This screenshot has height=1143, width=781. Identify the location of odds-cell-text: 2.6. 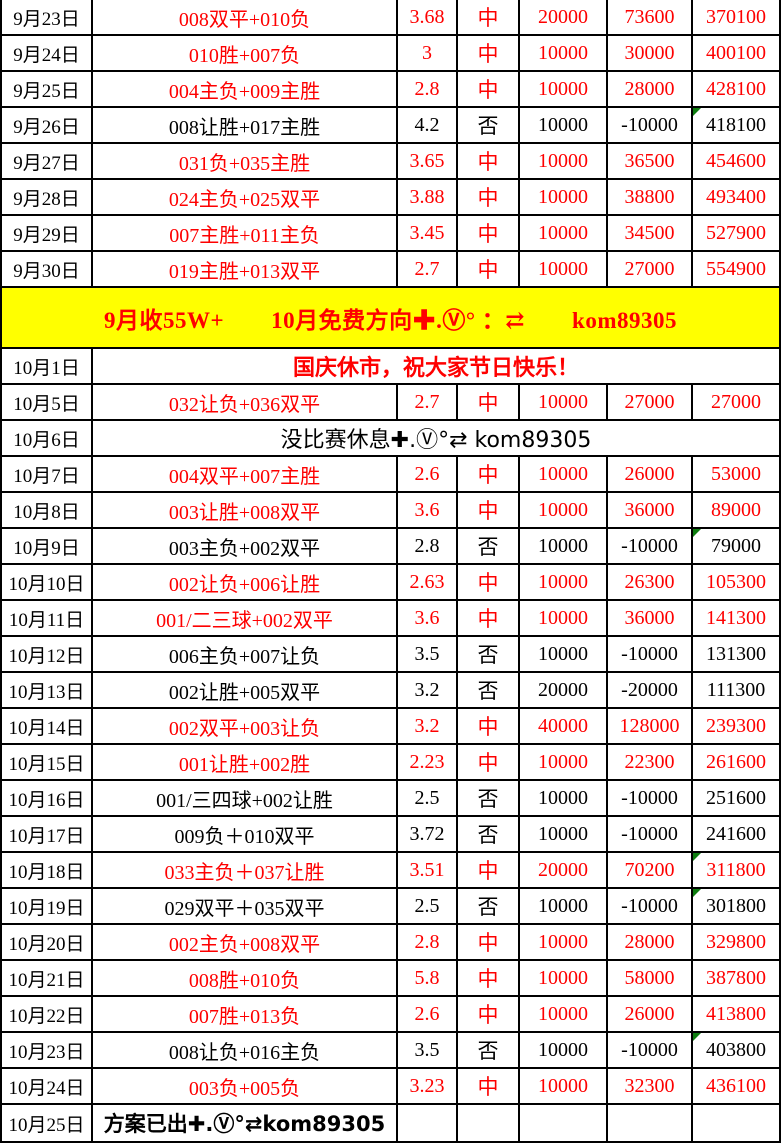
(427, 1013).